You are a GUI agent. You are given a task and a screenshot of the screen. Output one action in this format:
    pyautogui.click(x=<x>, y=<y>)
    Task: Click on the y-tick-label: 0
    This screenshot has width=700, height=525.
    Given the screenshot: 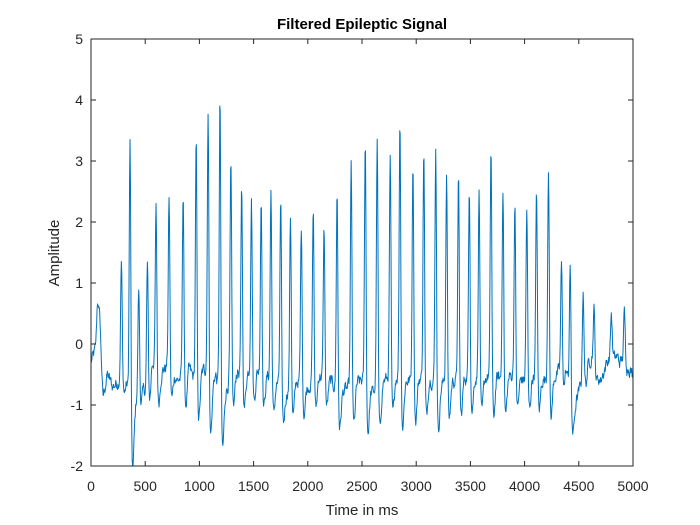 What is the action you would take?
    pyautogui.click(x=79, y=344)
    